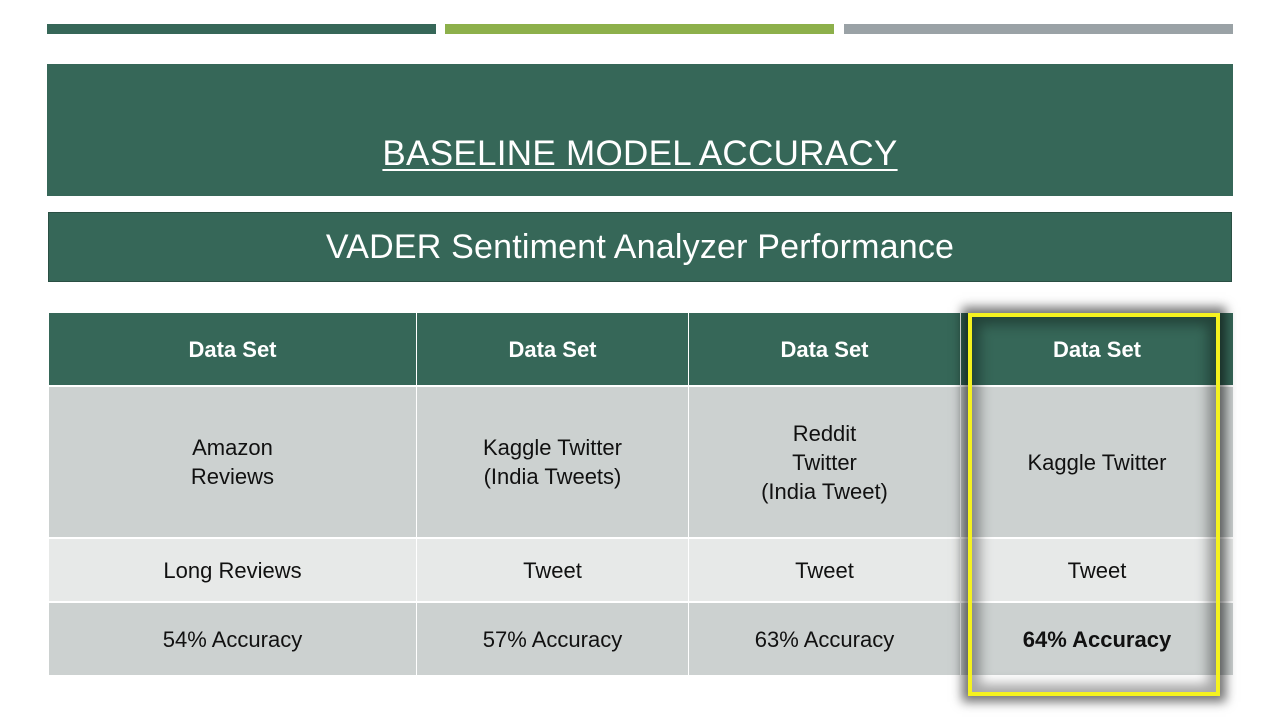 This screenshot has height=720, width=1280. What do you see at coordinates (824, 570) in the screenshot?
I see `type-cell-3: Tweet` at bounding box center [824, 570].